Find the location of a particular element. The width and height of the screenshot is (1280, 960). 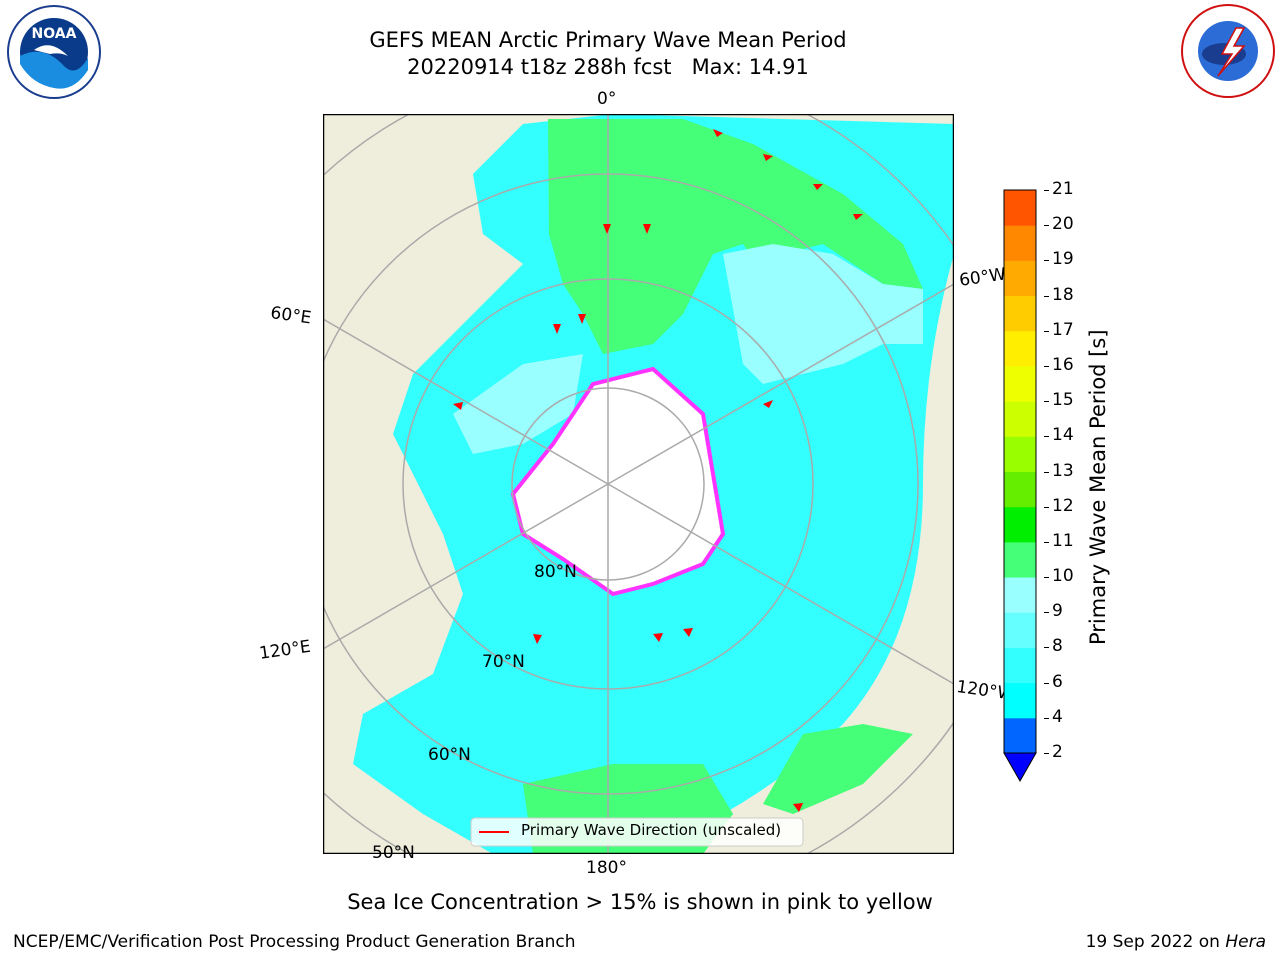

colorbar is located at coordinates (1020, 486).